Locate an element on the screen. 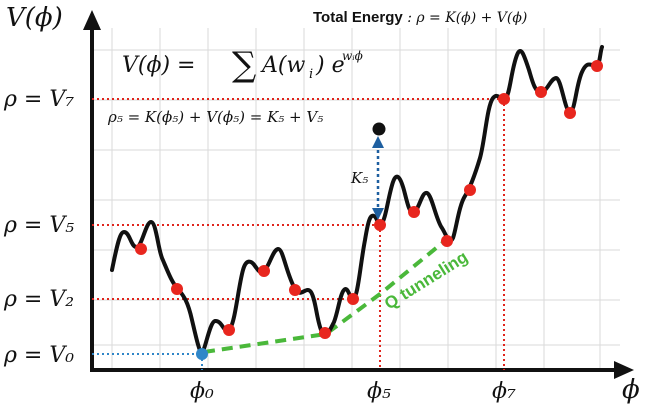  y-level-labels: ρ = V₇ ρ = V₅ ρ = V₂ ρ = V₀ is located at coordinates (38, 227).